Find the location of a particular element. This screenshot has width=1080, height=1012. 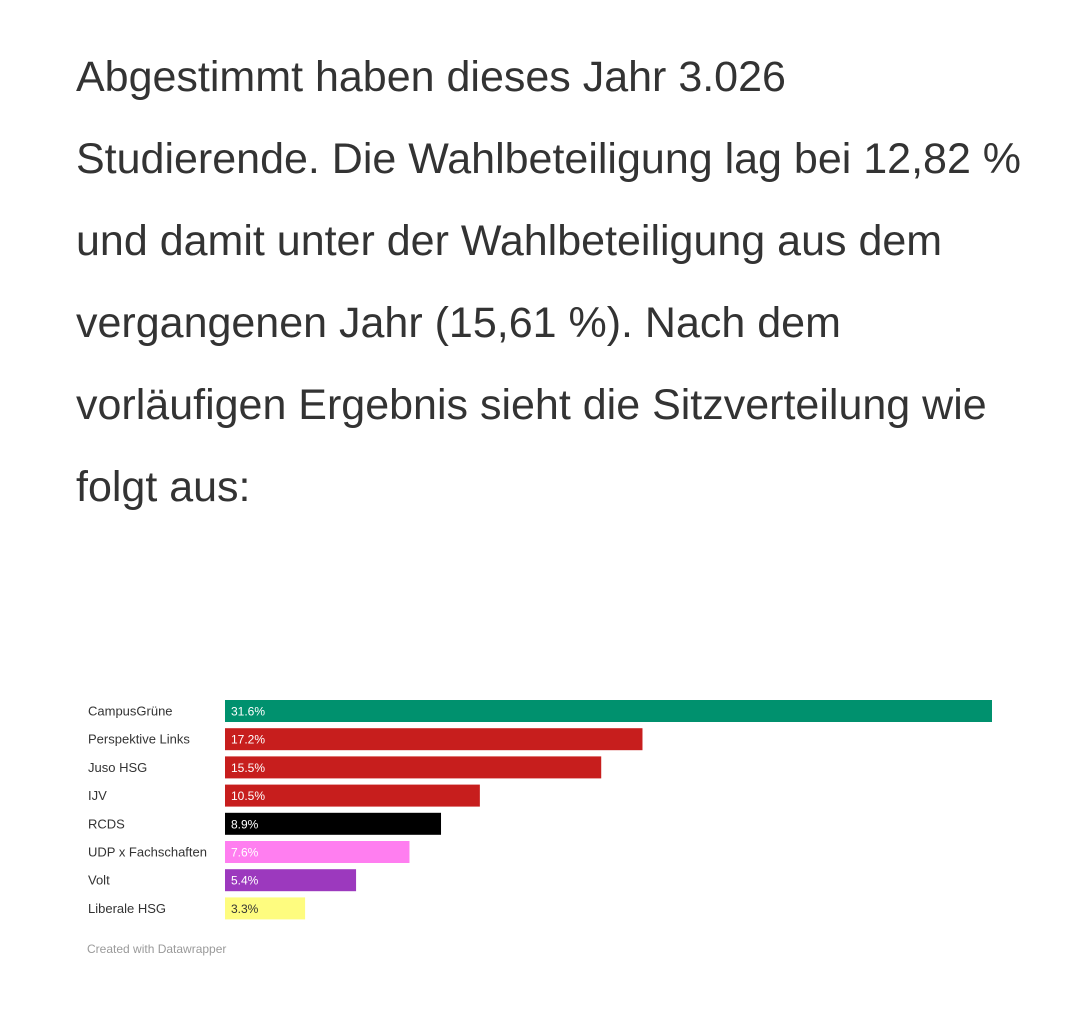

value-label: 17.2% is located at coordinates (248, 740).